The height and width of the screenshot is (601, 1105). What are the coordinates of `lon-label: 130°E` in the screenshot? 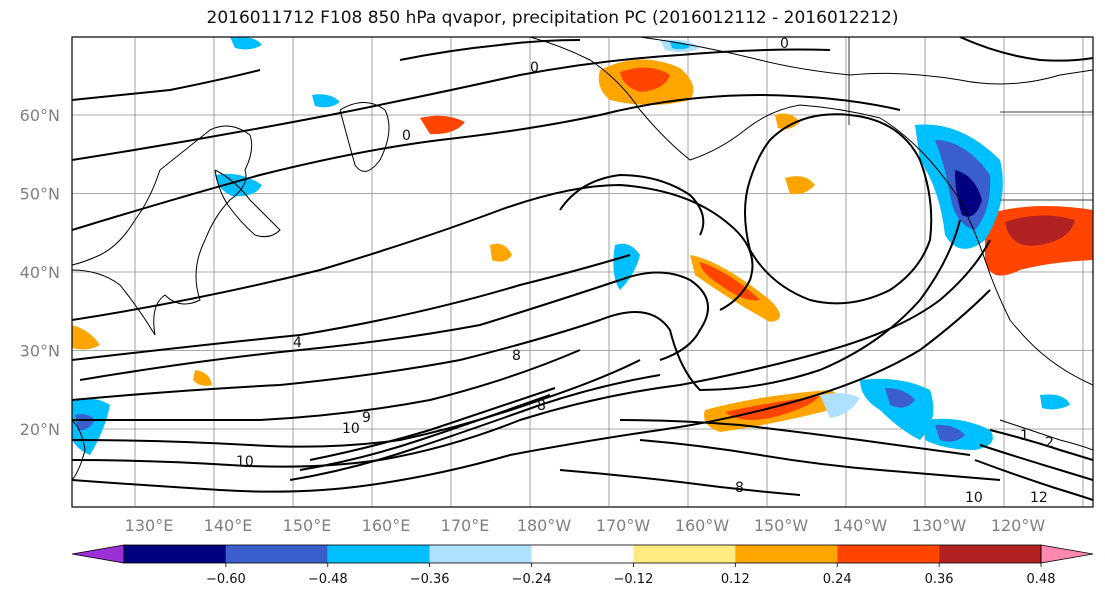 It's located at (149, 525).